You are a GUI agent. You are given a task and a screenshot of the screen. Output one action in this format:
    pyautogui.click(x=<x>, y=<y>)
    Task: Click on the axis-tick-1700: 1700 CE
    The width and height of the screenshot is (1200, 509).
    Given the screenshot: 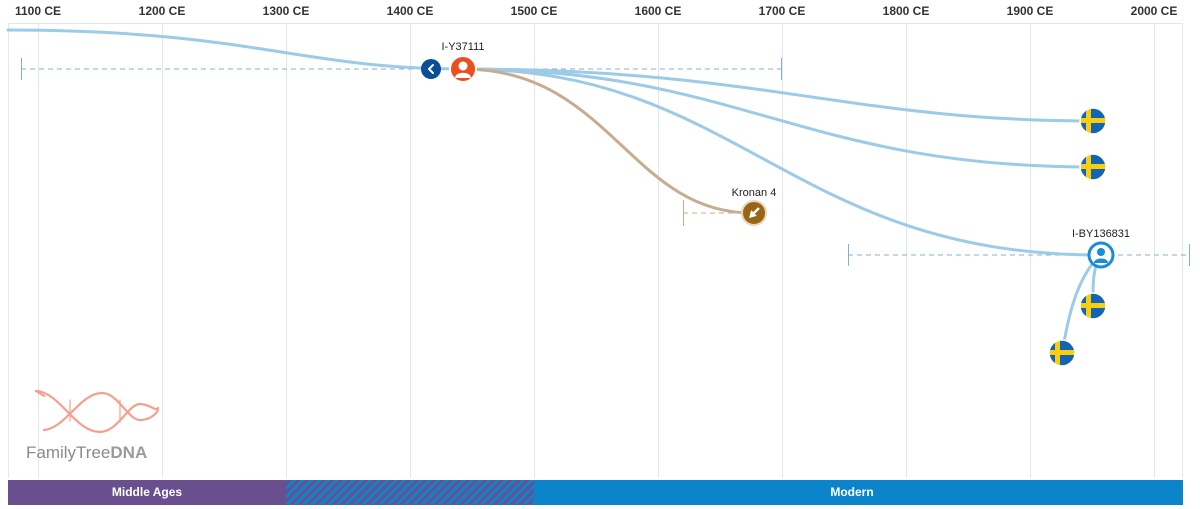 What is the action you would take?
    pyautogui.click(x=782, y=11)
    